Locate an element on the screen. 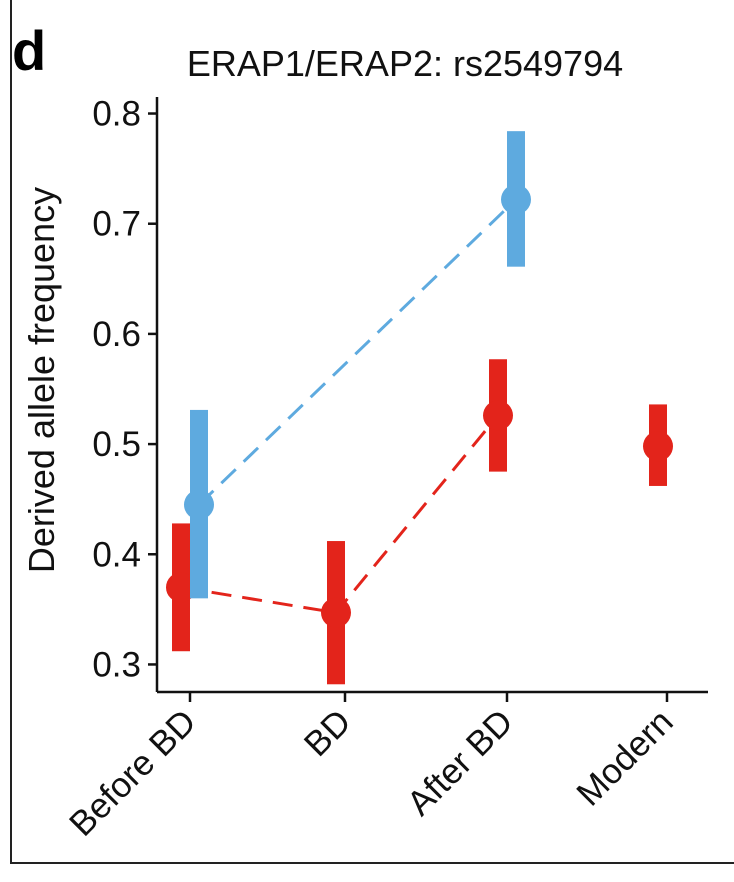 The image size is (734, 882). y-axis-label: Derived allele frequency is located at coordinates (41, 380).